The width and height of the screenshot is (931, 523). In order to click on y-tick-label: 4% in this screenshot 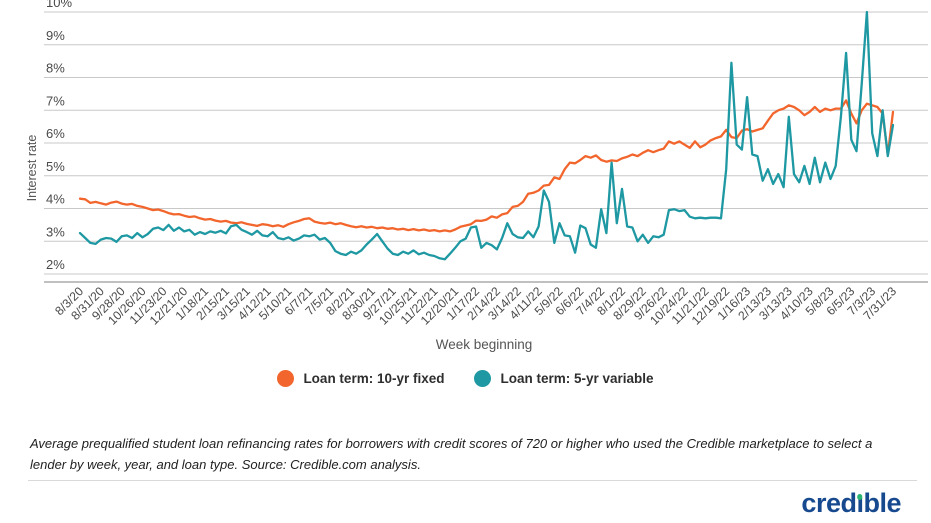, I will do `click(55, 199)`.